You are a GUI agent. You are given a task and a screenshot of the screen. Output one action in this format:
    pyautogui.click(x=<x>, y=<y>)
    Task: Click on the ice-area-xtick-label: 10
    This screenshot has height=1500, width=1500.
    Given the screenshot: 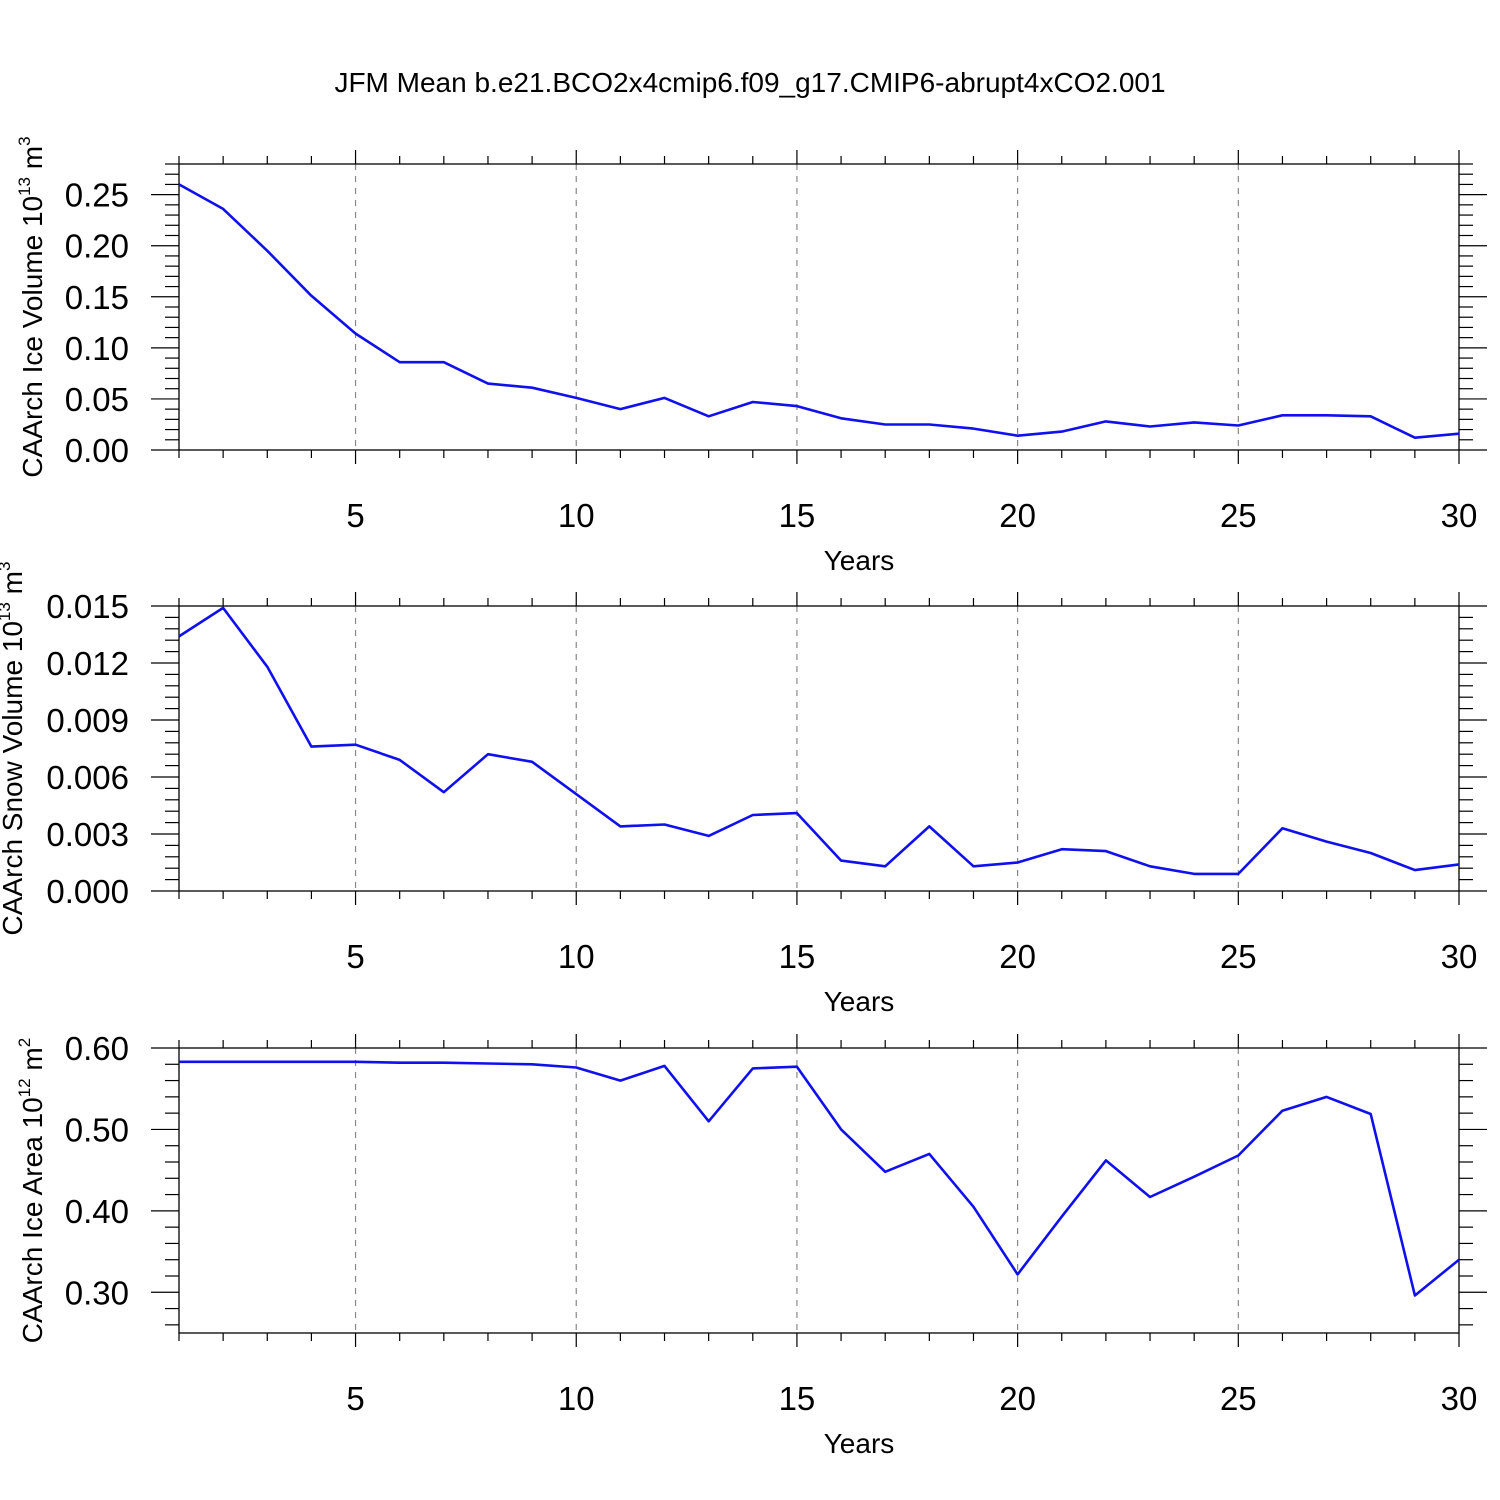 What is the action you would take?
    pyautogui.click(x=576, y=1398)
    